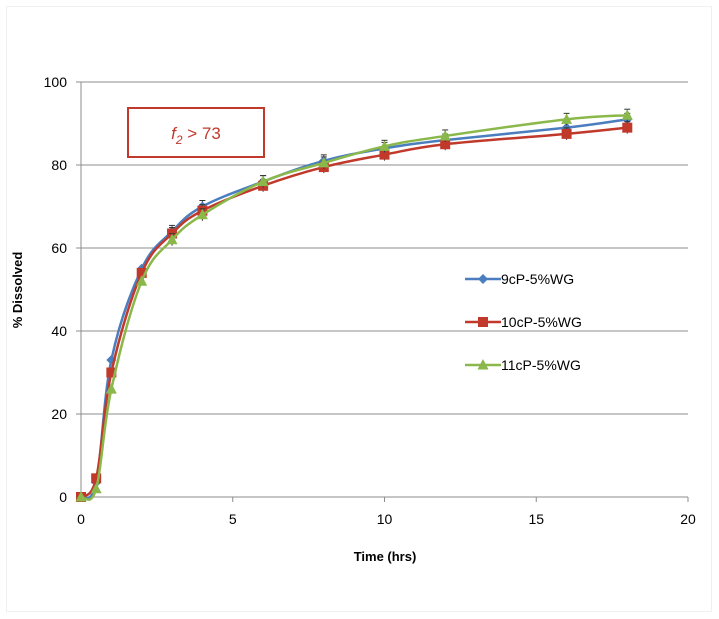 The image size is (719, 619). What do you see at coordinates (537, 279) in the screenshot?
I see `legend-label-0: 9cP-5%WG` at bounding box center [537, 279].